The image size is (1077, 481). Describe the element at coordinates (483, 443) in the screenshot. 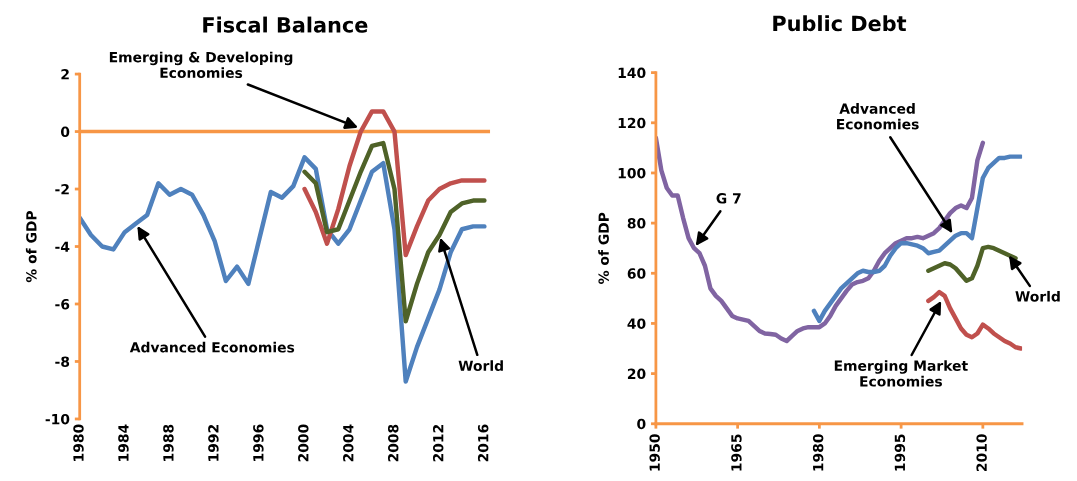

I see `x-tick-label: 2016` at that location.